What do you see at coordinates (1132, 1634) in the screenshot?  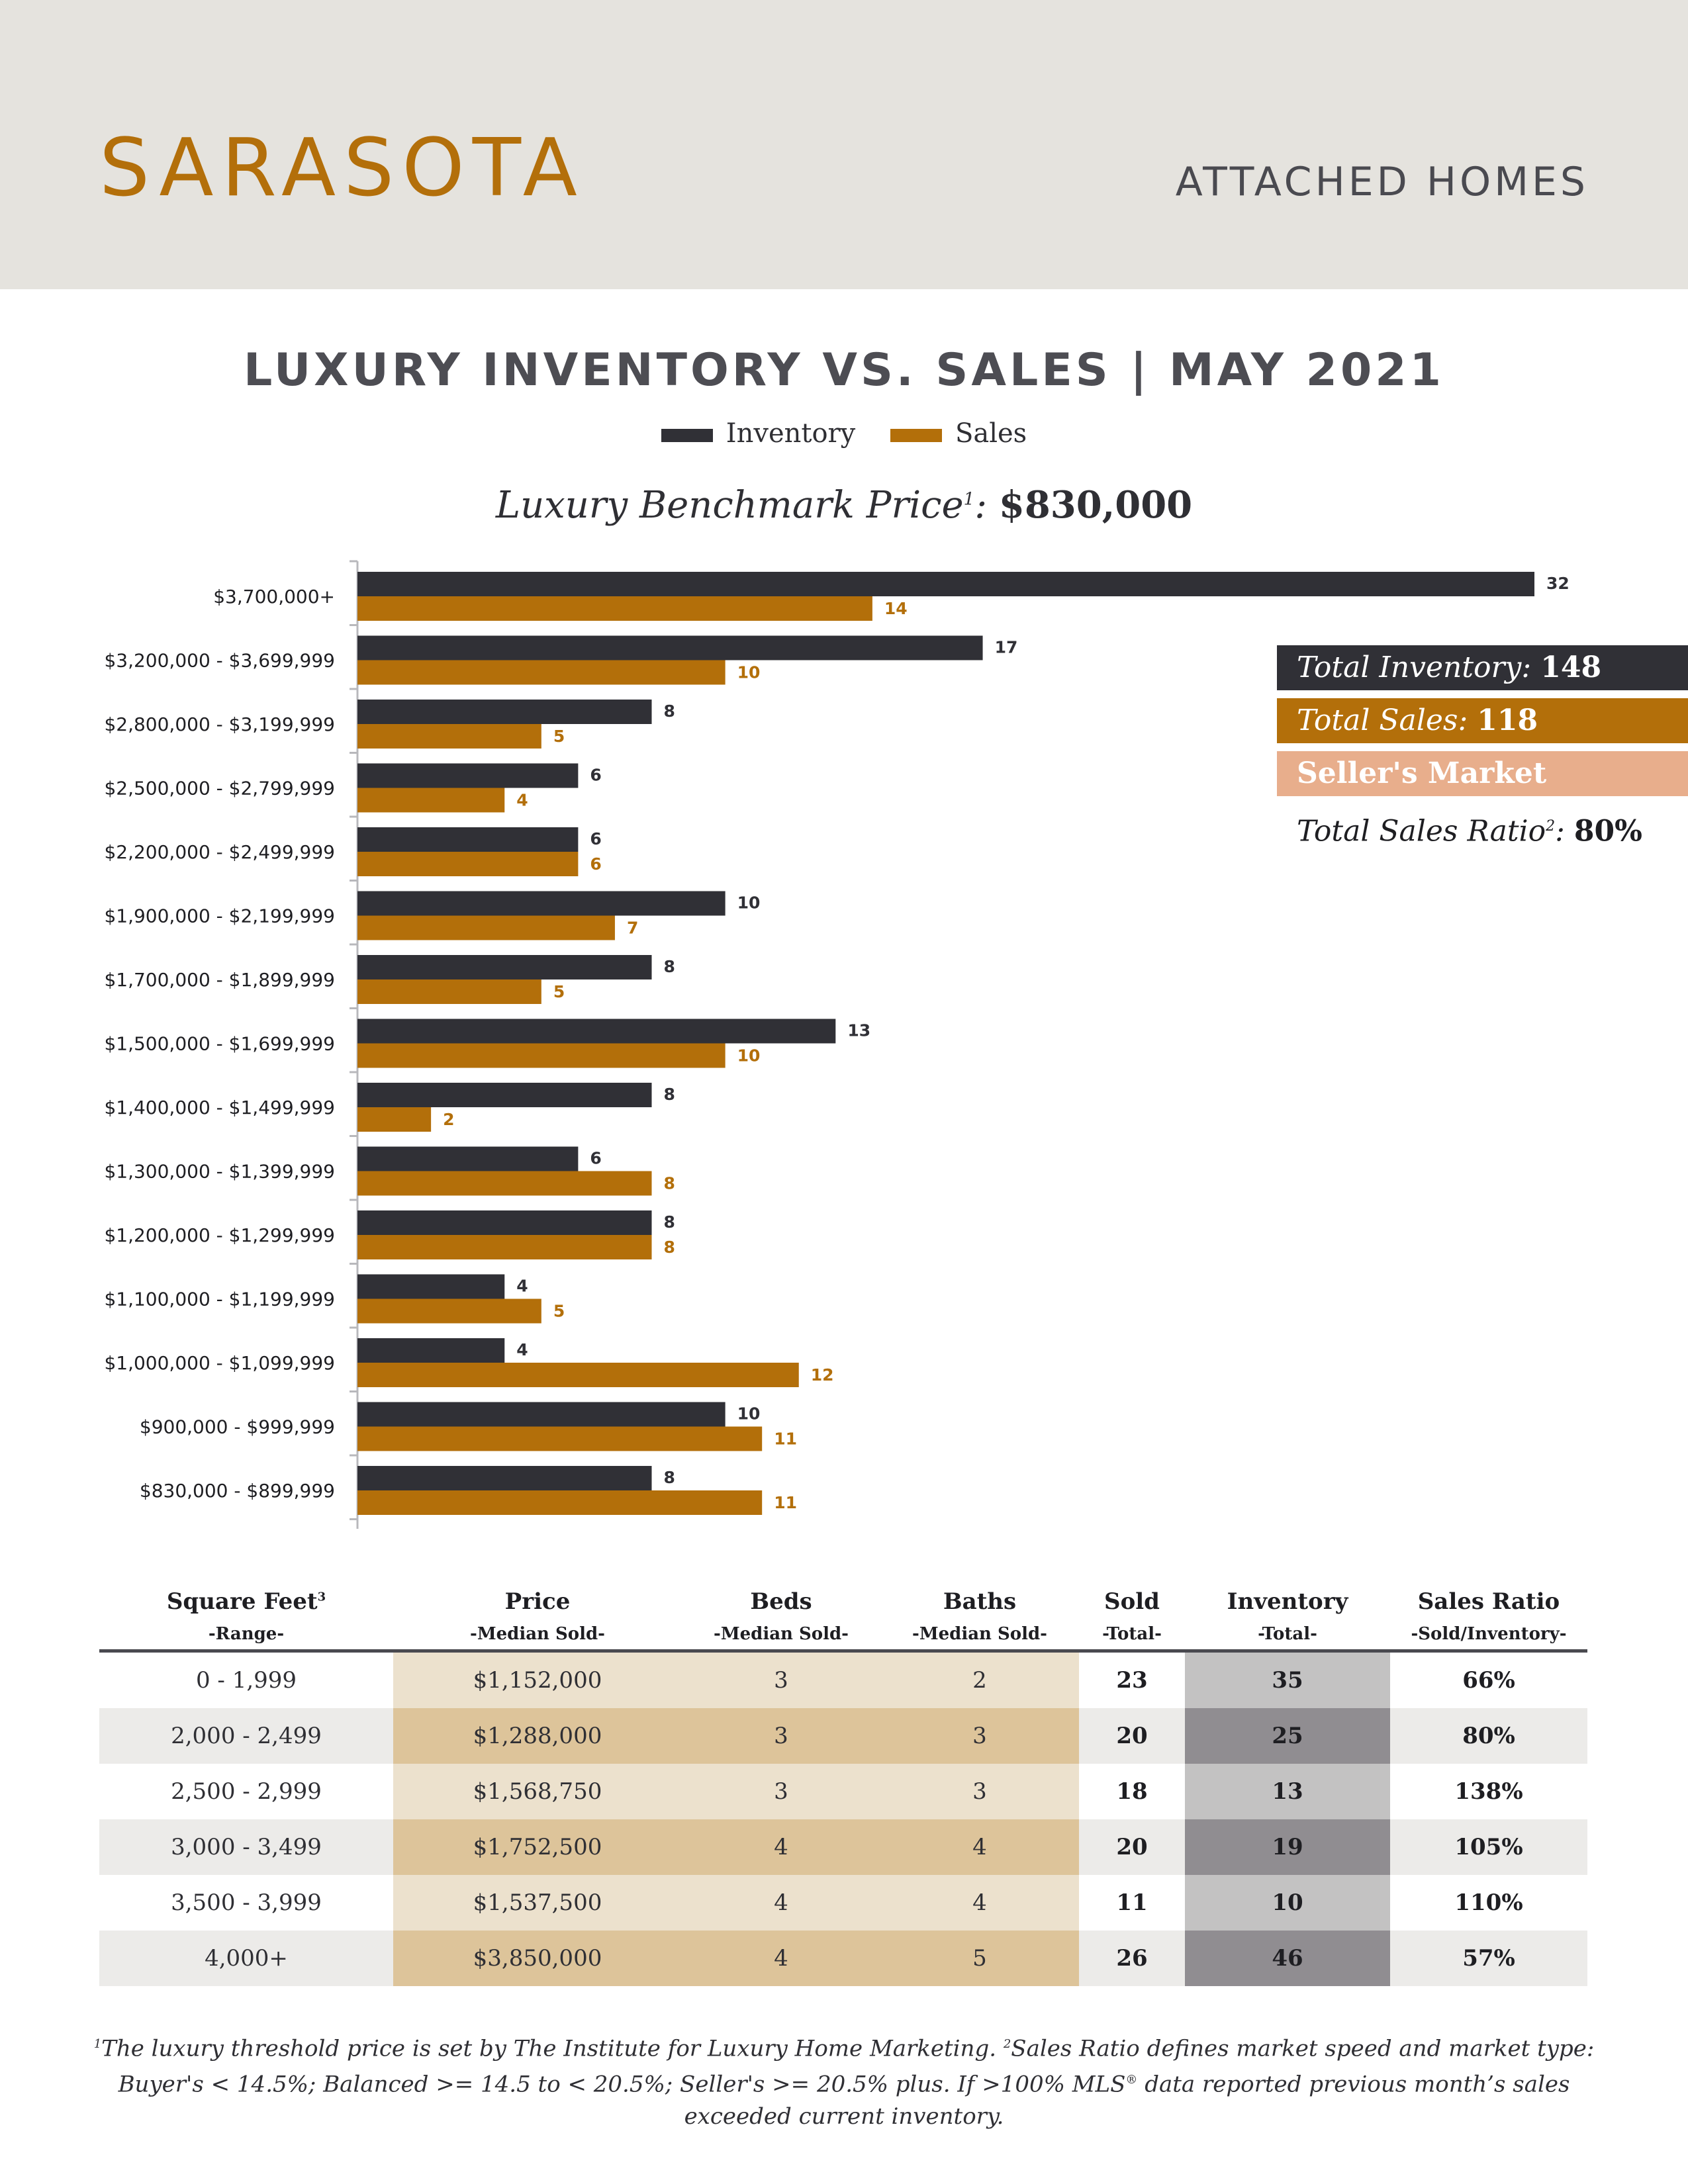 I see `col-sub-sold: -Total-` at bounding box center [1132, 1634].